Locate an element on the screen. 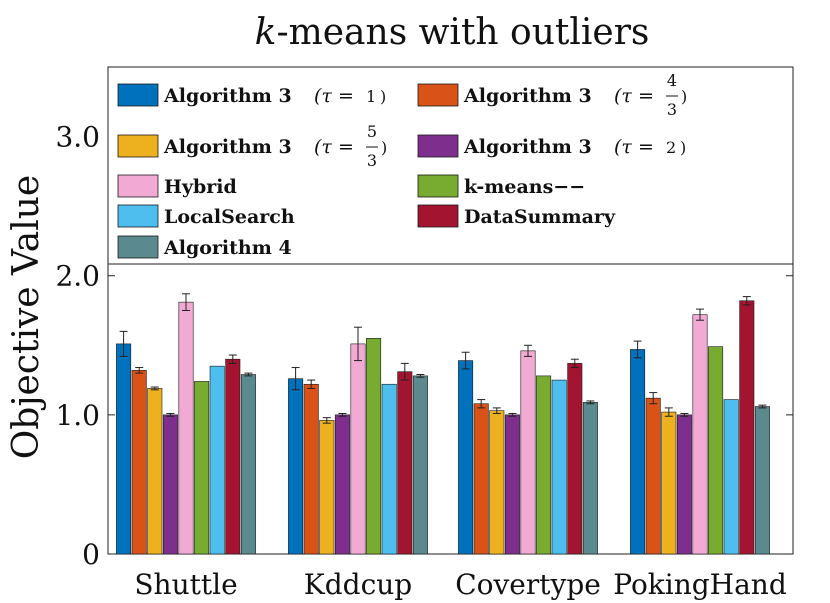 The image size is (830, 603). legend-tau-numerator: 5 is located at coordinates (372, 131).